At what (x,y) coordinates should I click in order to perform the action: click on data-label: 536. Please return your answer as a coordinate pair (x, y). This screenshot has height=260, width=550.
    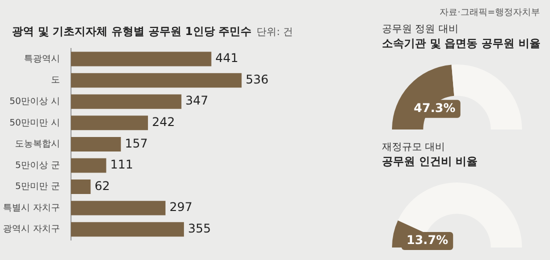
    Looking at the image, I should click on (257, 79).